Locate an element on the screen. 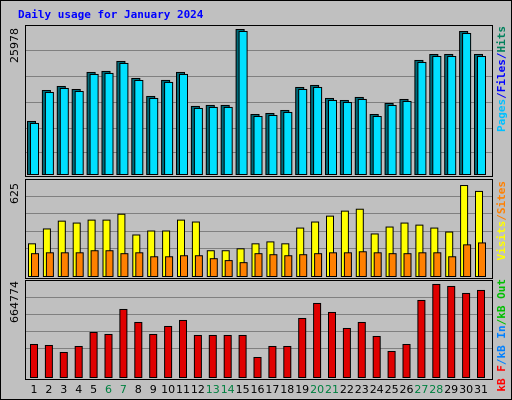  x-tick-label: 13 is located at coordinates (213, 389).